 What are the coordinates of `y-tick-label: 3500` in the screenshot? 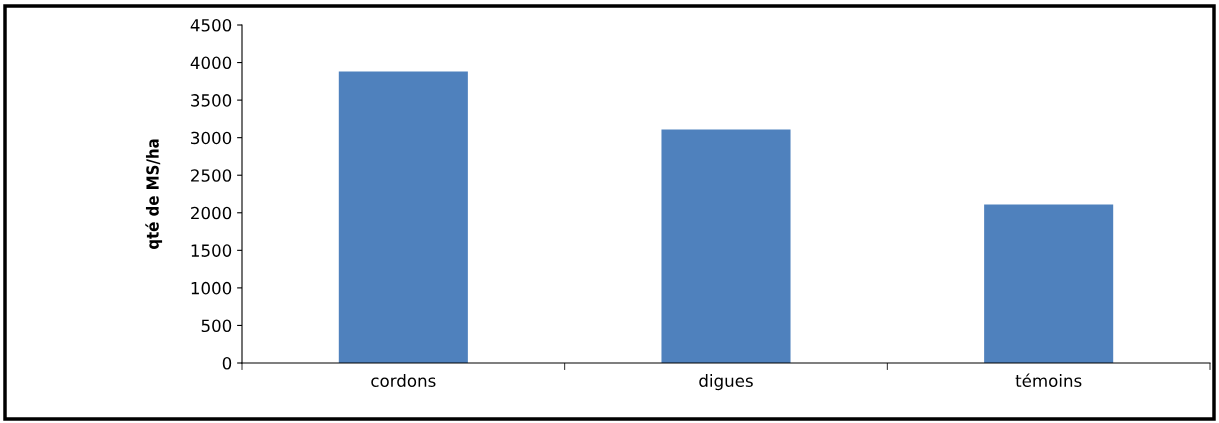 It's located at (211, 100).